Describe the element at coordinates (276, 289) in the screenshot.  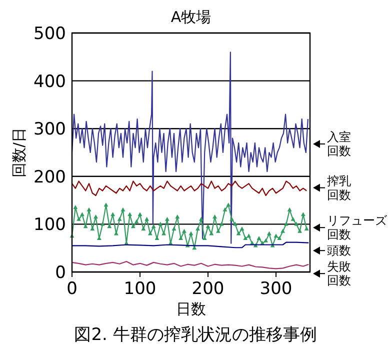
I see `x-tick-label: 300` at that location.